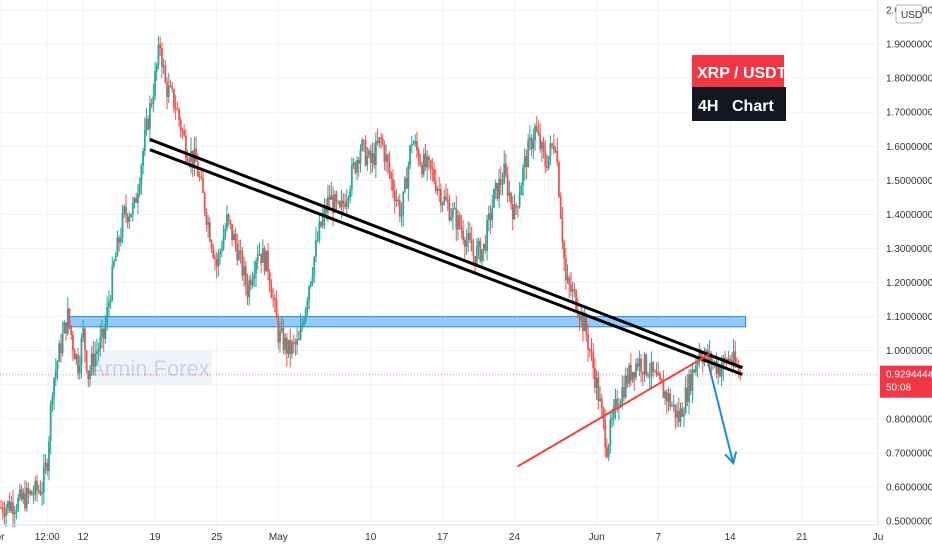  Describe the element at coordinates (898, 388) in the screenshot. I see `countdown: 50:08` at that location.